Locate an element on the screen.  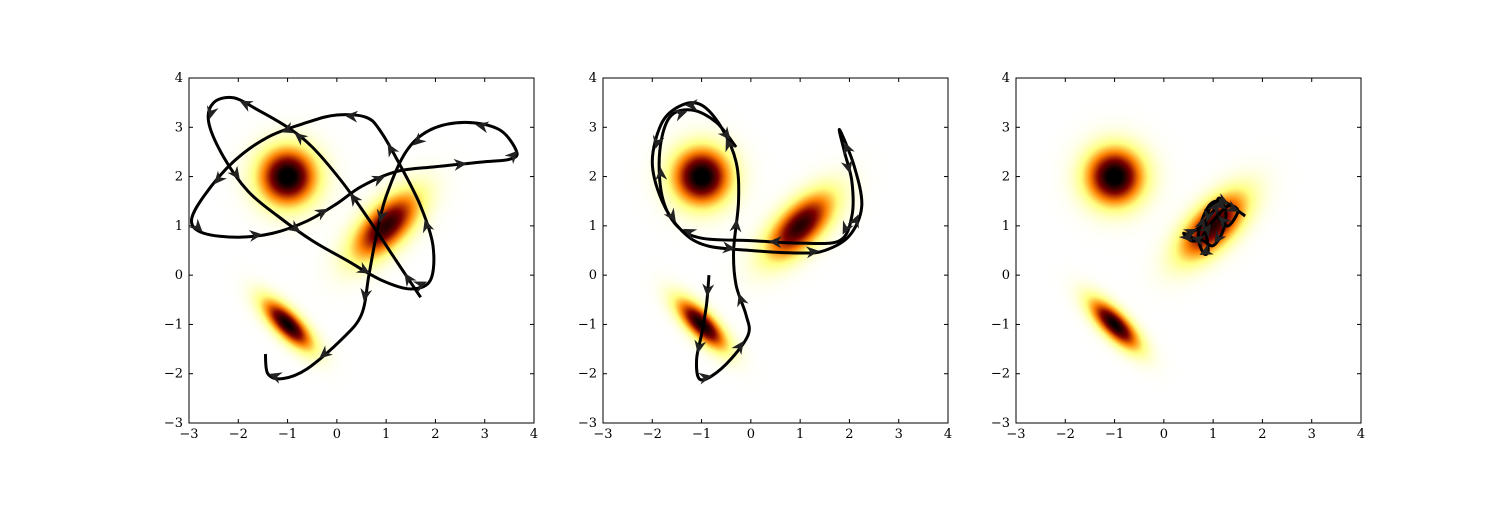
y-tick-label: 1 is located at coordinates (179, 226).